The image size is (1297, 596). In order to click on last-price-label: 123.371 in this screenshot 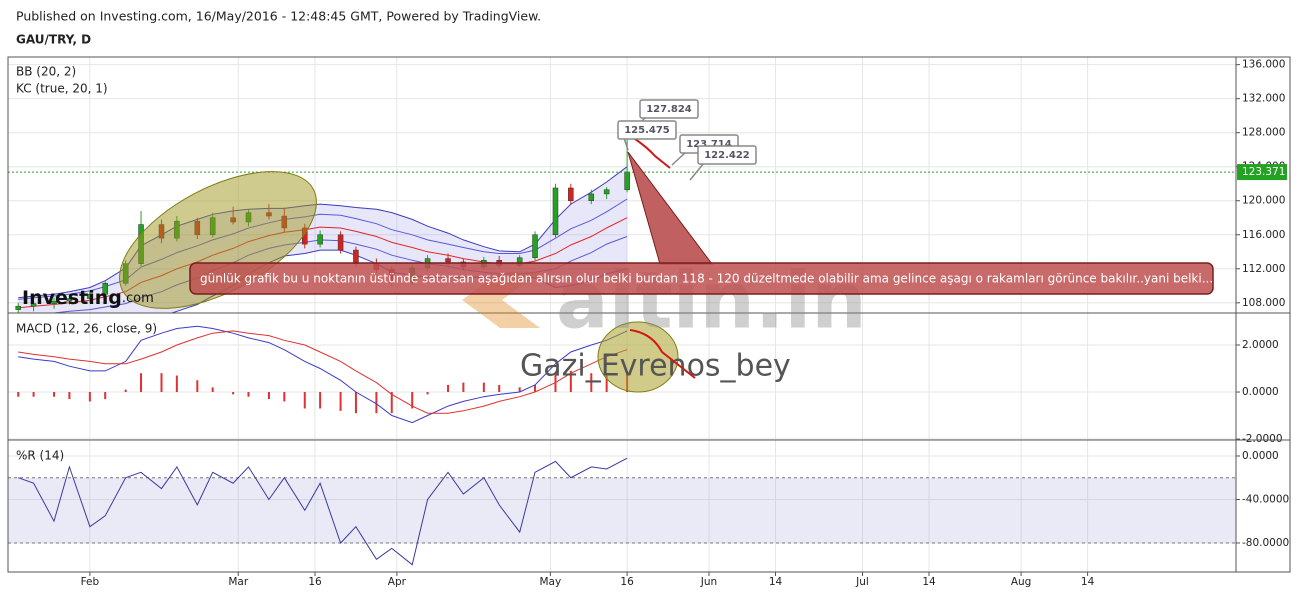, I will do `click(1263, 172)`.